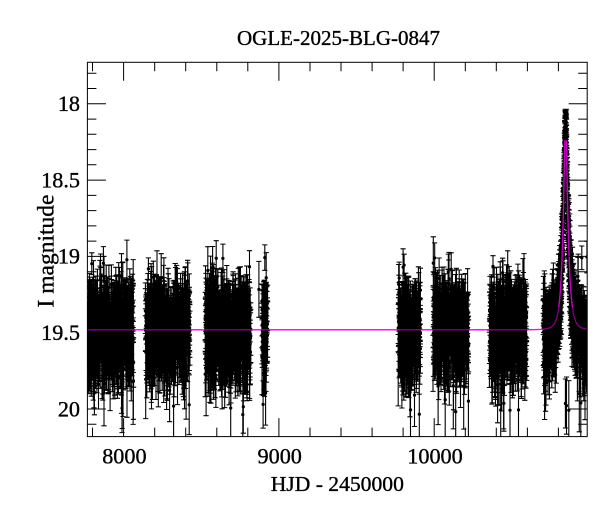 The image size is (600, 517). What do you see at coordinates (69, 103) in the screenshot?
I see `svg-text: 18` at bounding box center [69, 103].